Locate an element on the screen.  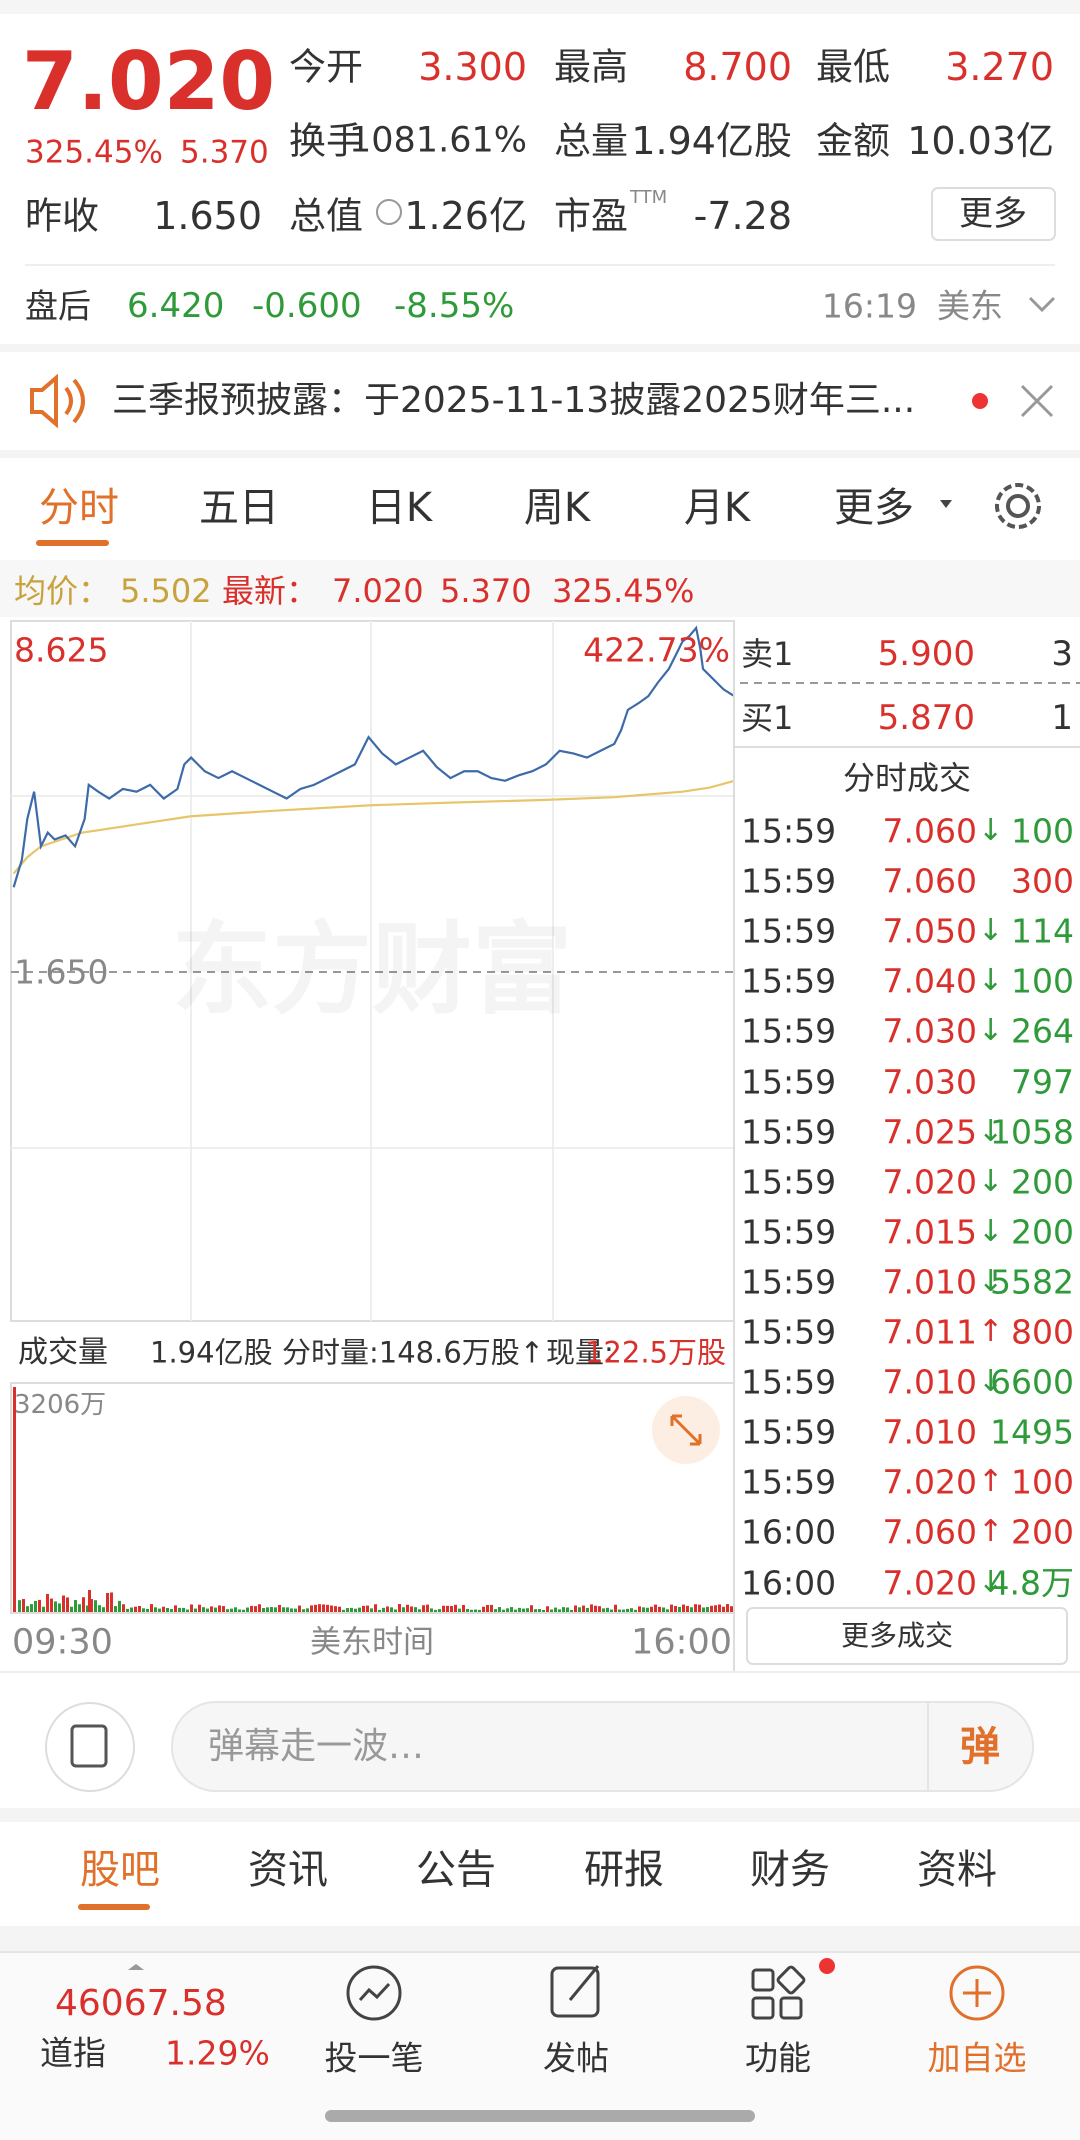
tab: 周K is located at coordinates (557, 508).